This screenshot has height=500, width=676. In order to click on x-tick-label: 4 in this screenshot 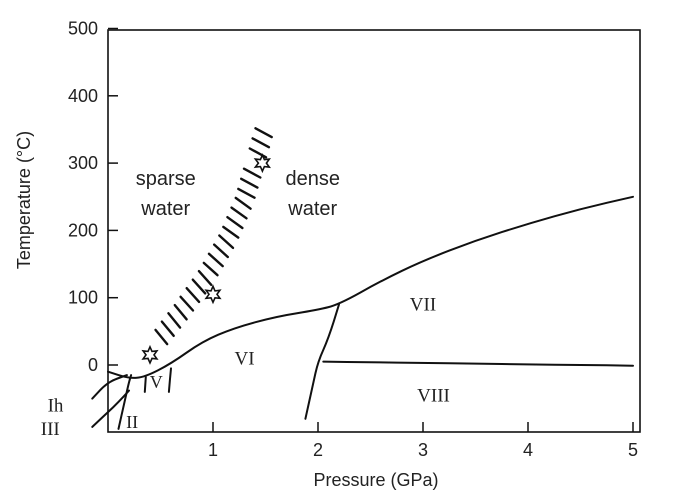, I will do `click(528, 450)`.